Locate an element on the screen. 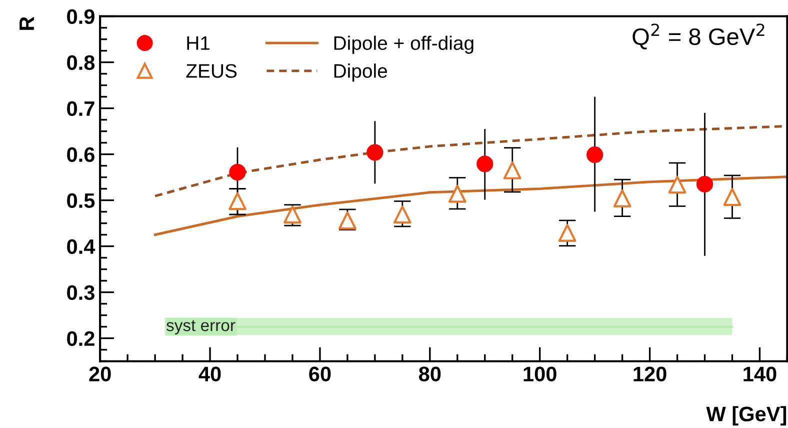  y-tick-label: 0.2 is located at coordinates (80, 338).